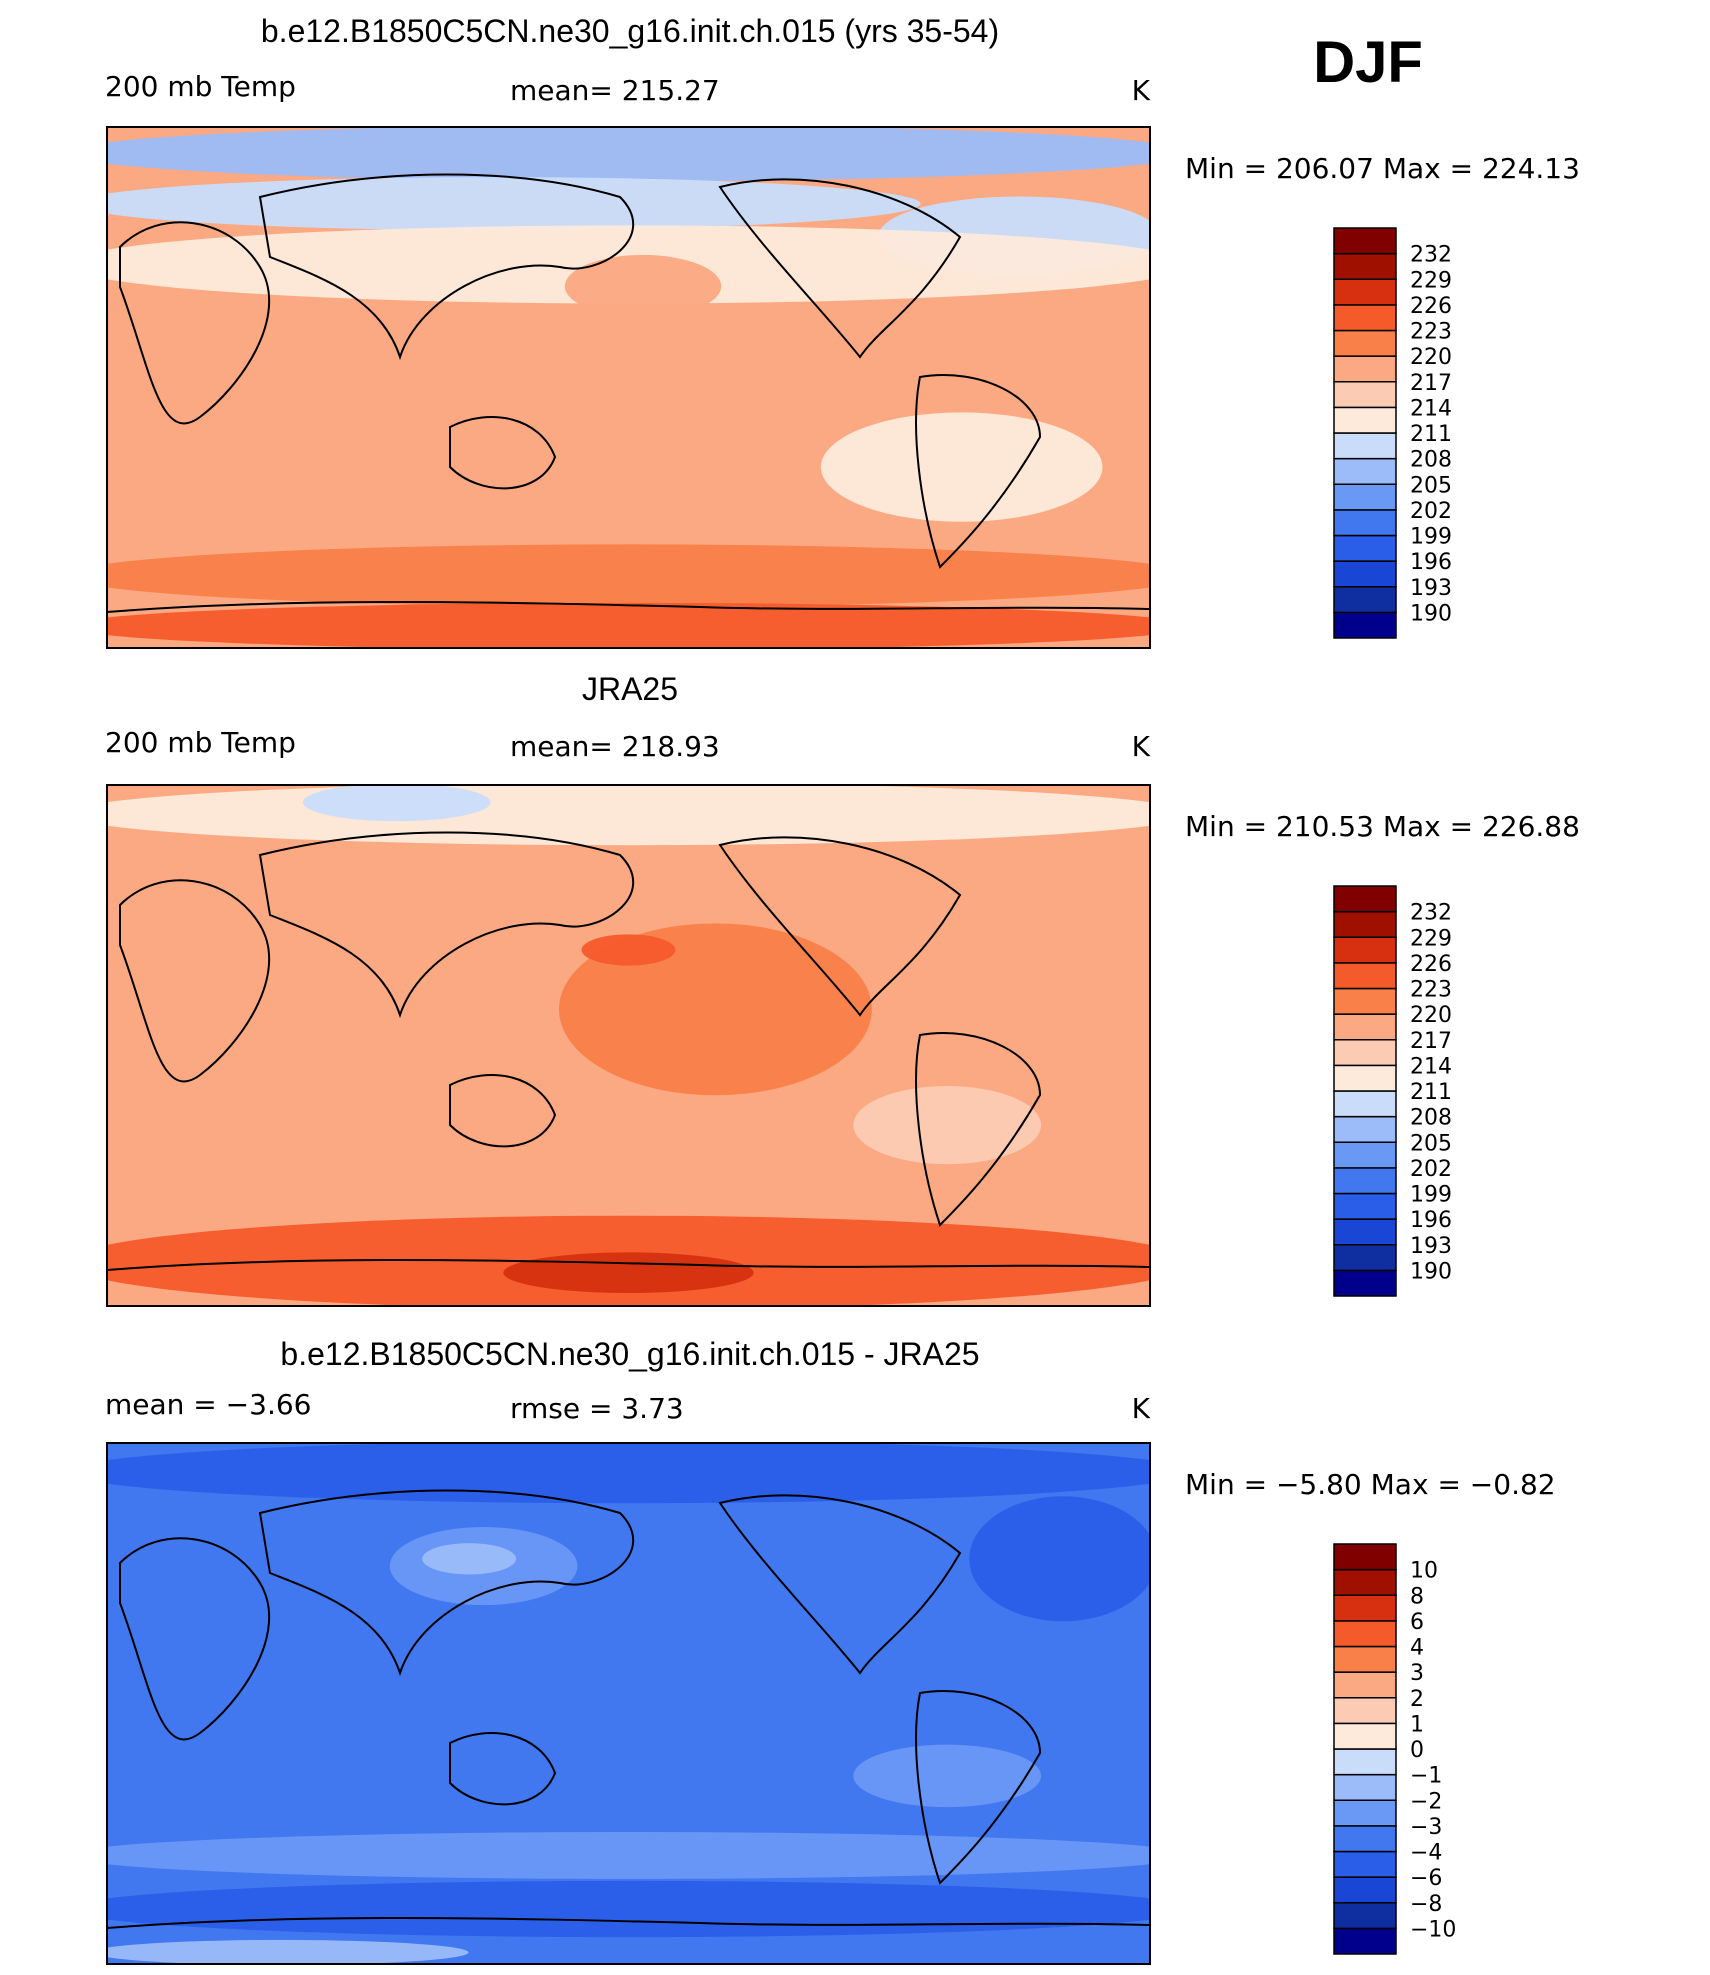 The width and height of the screenshot is (1710, 1975). Describe the element at coordinates (597, 1408) in the screenshot. I see `center-label: rmse = 3.73` at that location.